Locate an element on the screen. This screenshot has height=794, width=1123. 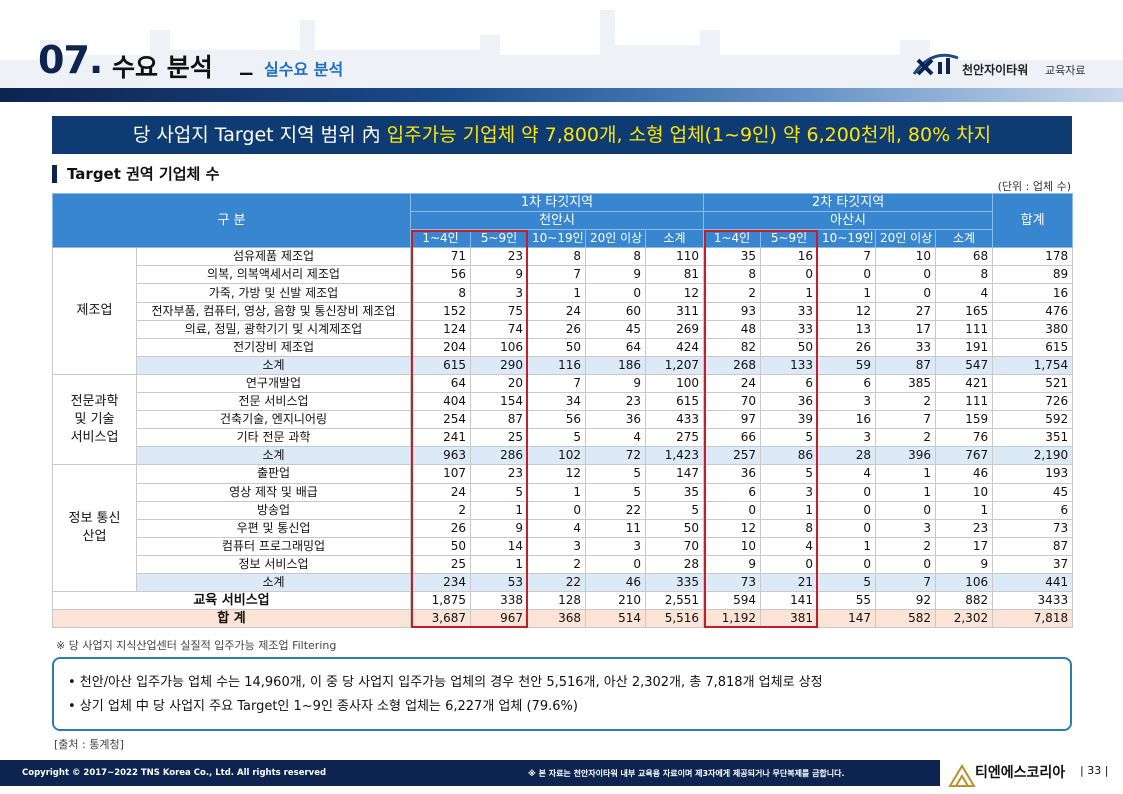
value-cell: 385 is located at coordinates (906, 383).